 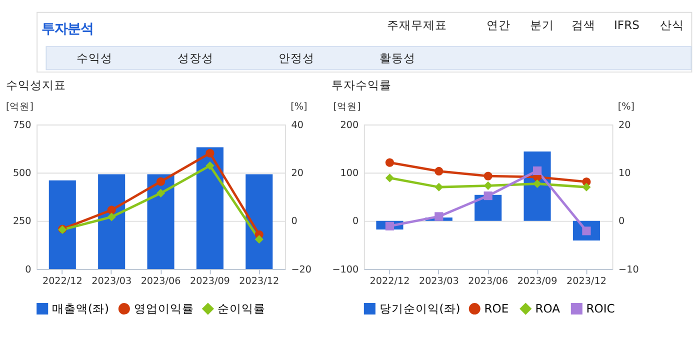 What do you see at coordinates (398, 57) in the screenshot?
I see `text: 활동성` at bounding box center [398, 57].